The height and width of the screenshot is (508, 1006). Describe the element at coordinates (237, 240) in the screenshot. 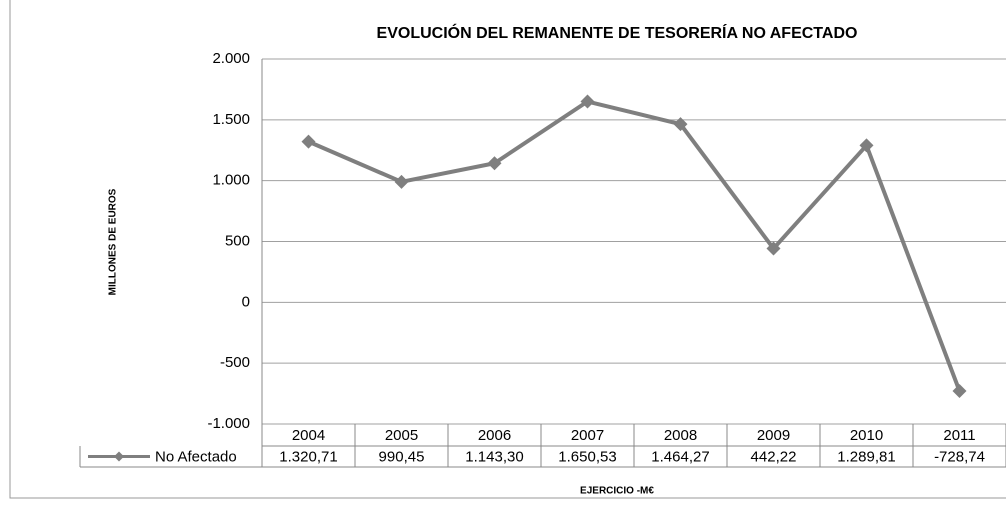

I see `y-tick-label: 500` at that location.